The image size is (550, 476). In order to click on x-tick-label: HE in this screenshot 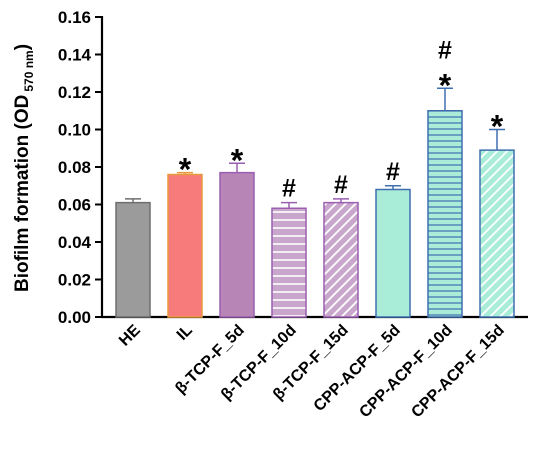, I will do `click(130, 336)`.